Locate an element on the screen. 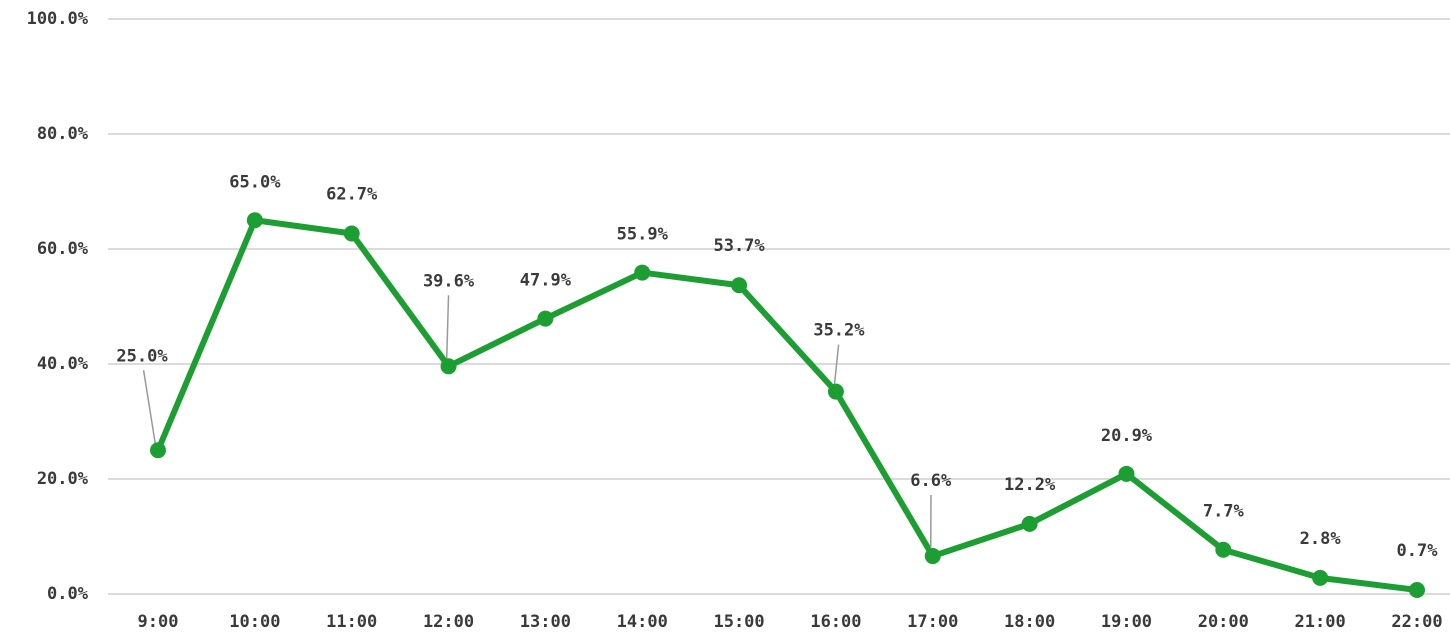 The image size is (1450, 638). x-tick-label: 15:00 is located at coordinates (738, 622).